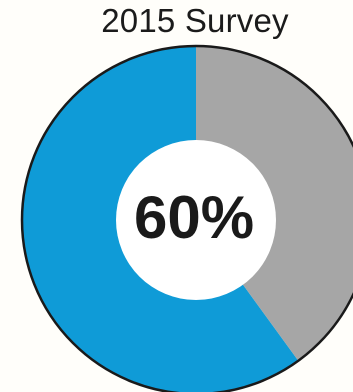 The width and height of the screenshot is (353, 392). Describe the element at coordinates (195, 20) in the screenshot. I see `chart-title: 2015 Survey` at that location.